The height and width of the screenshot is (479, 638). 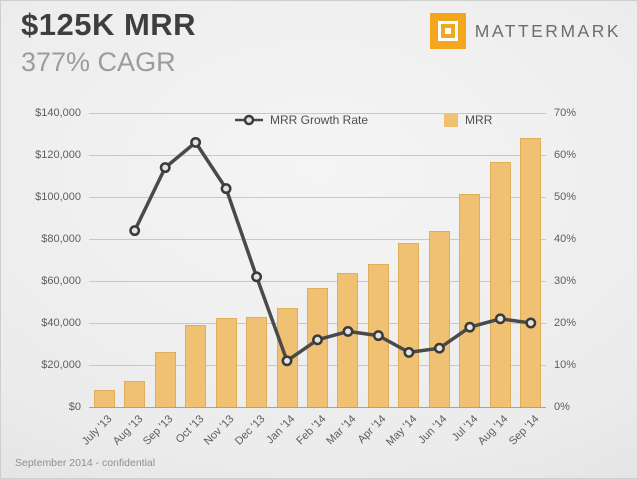 I want to click on y-axis-label-left: $80,000, so click(x=61, y=239).